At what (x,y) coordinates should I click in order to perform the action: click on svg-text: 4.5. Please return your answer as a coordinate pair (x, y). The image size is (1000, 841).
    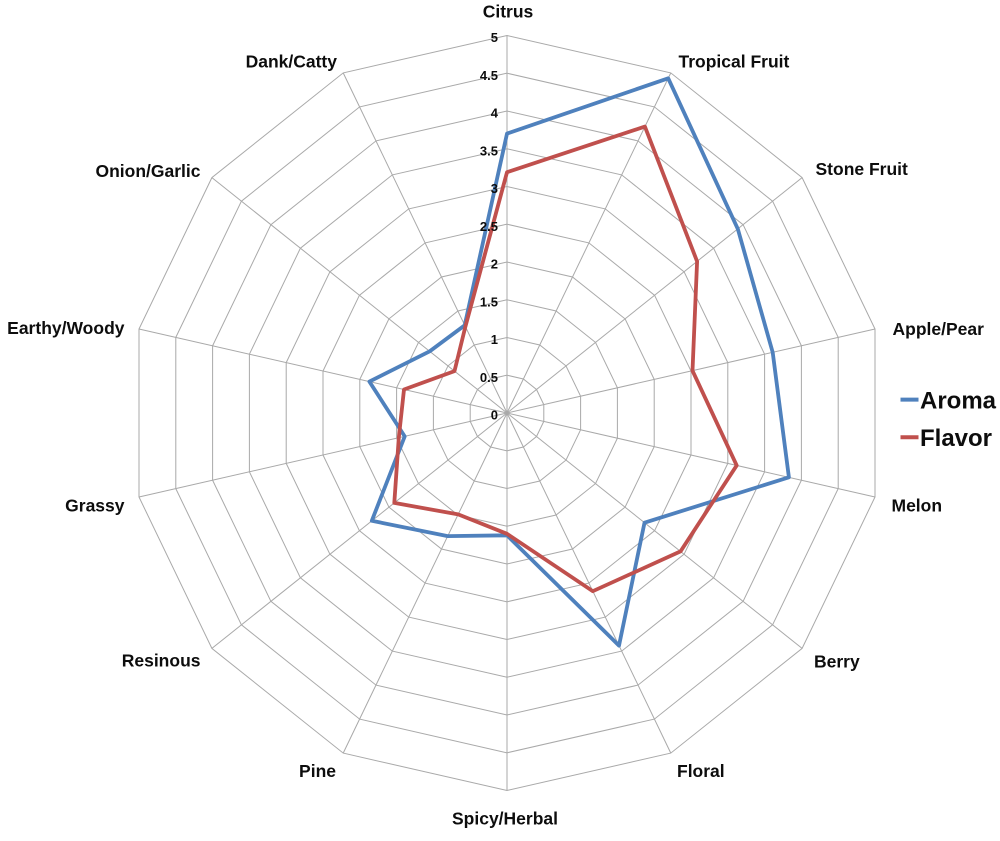
    Looking at the image, I should click on (489, 75).